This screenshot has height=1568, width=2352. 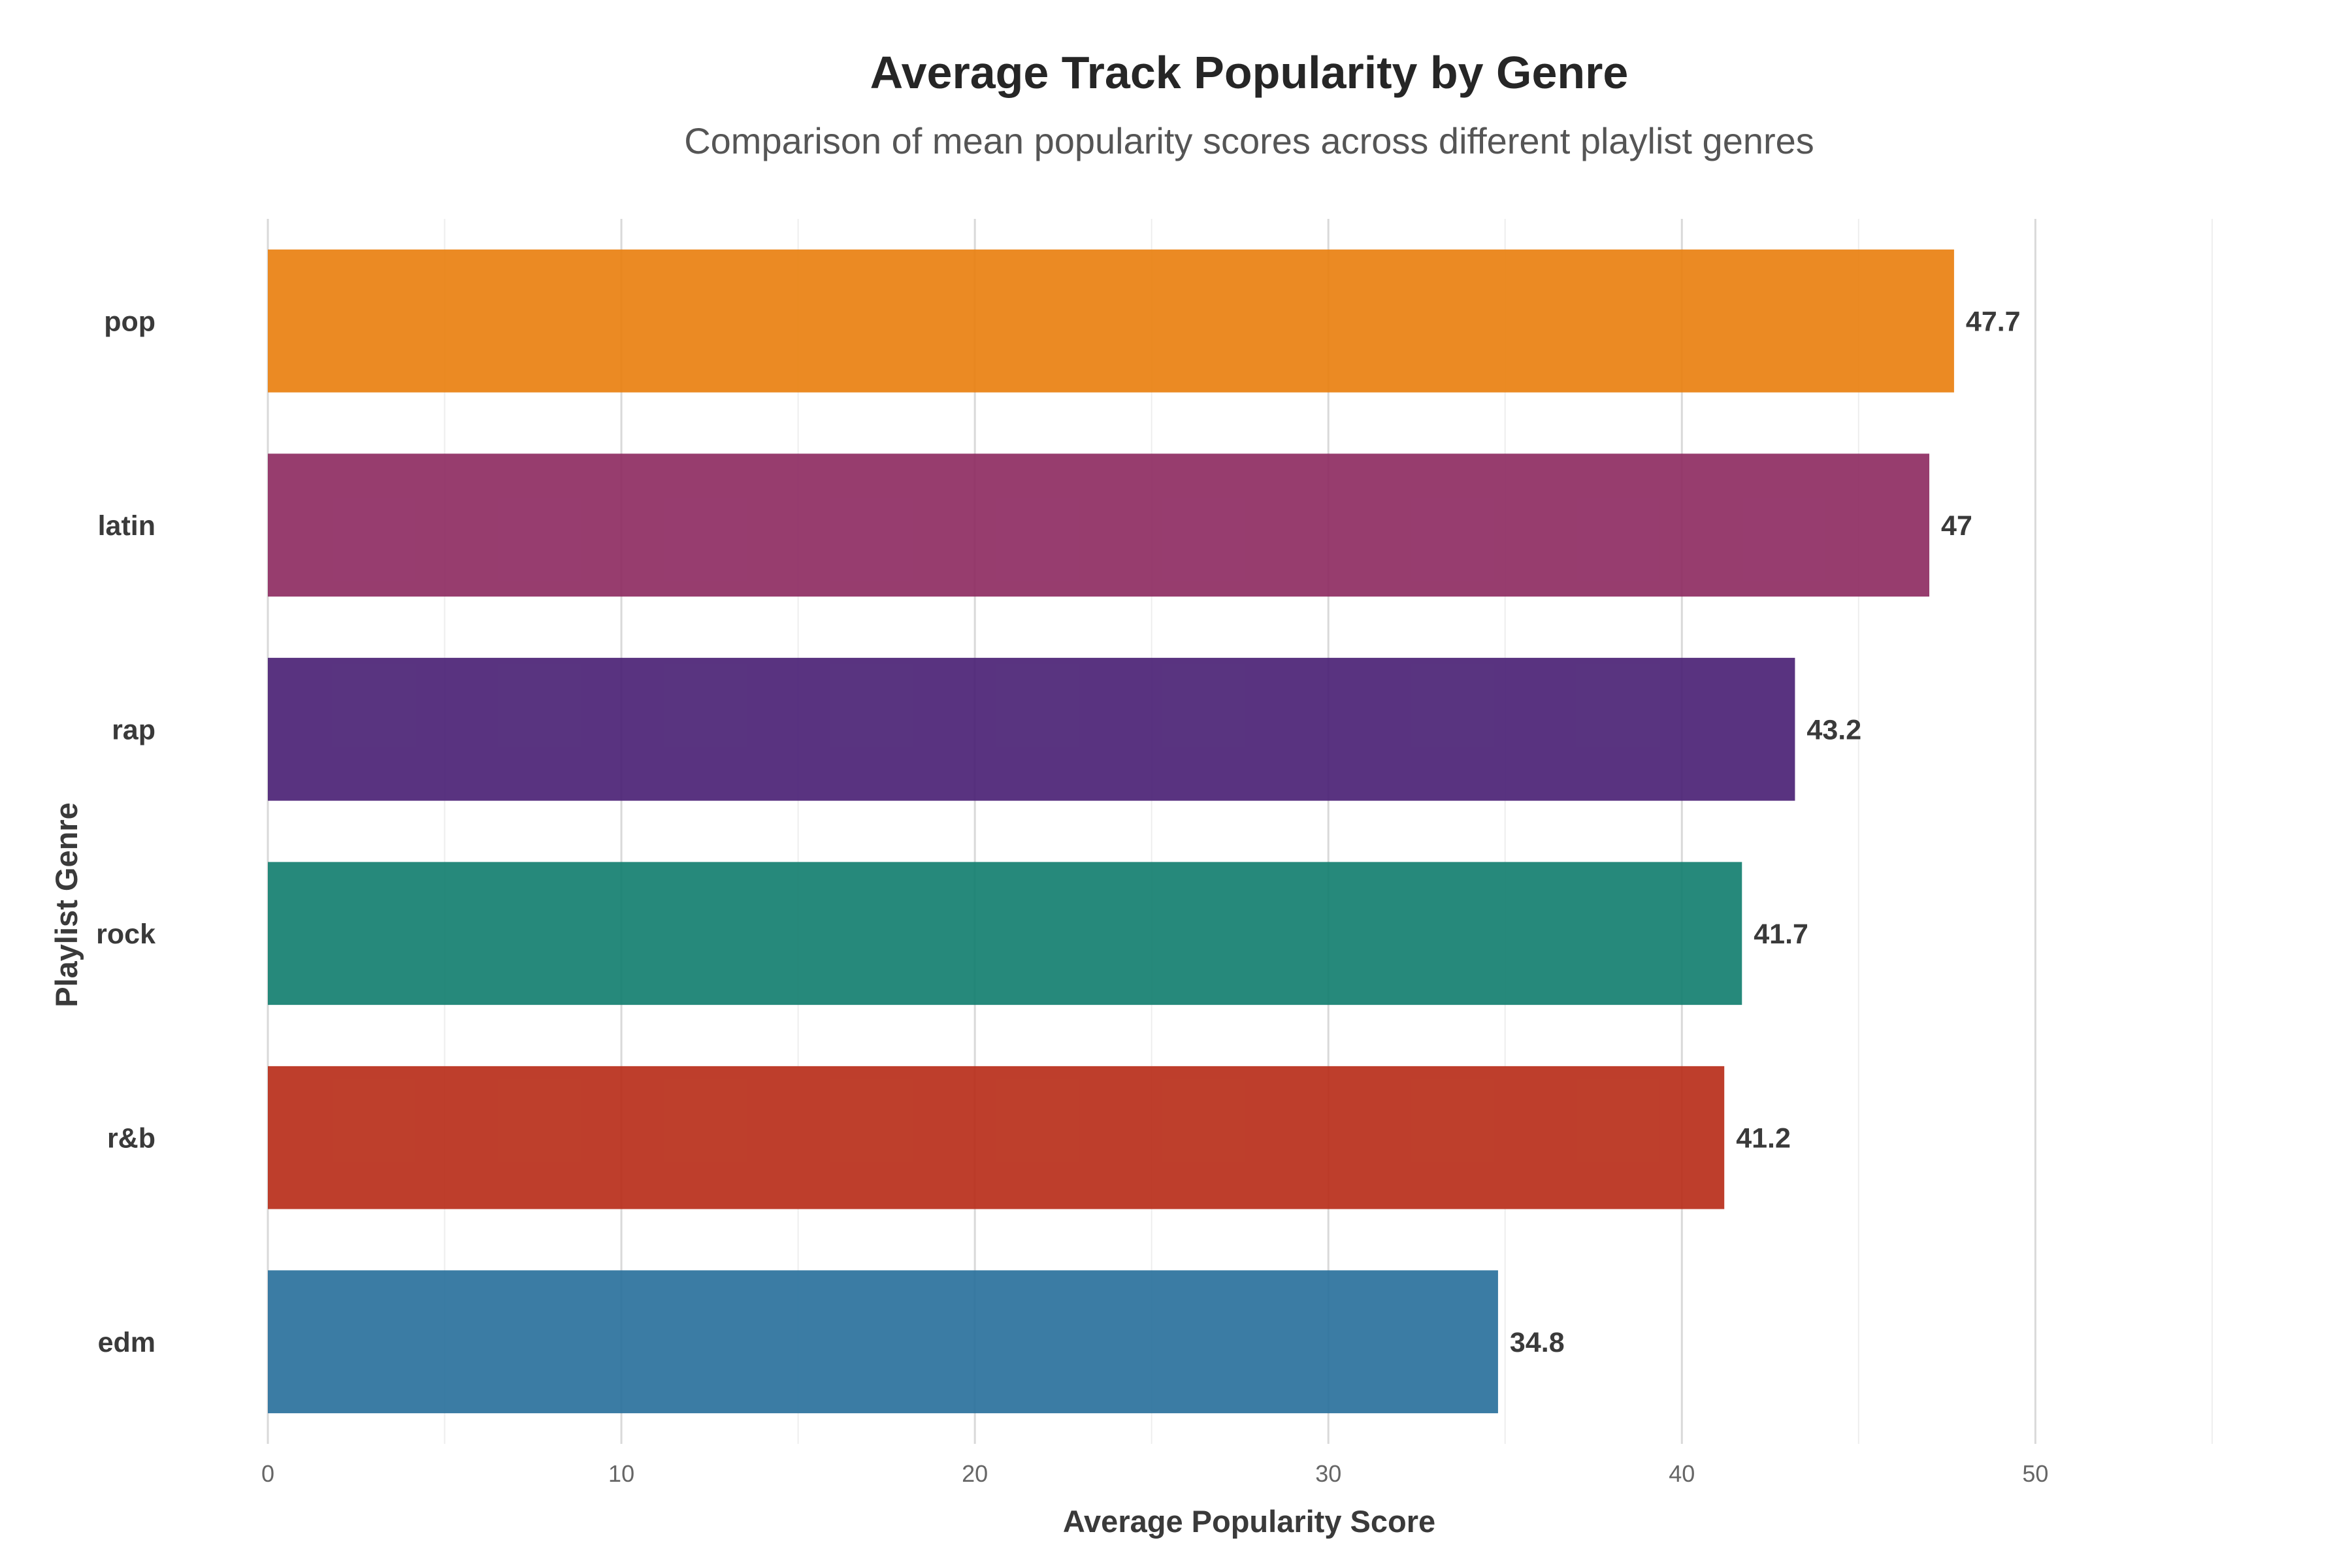 I want to click on bar-value-label: 43.2, so click(x=1833, y=729).